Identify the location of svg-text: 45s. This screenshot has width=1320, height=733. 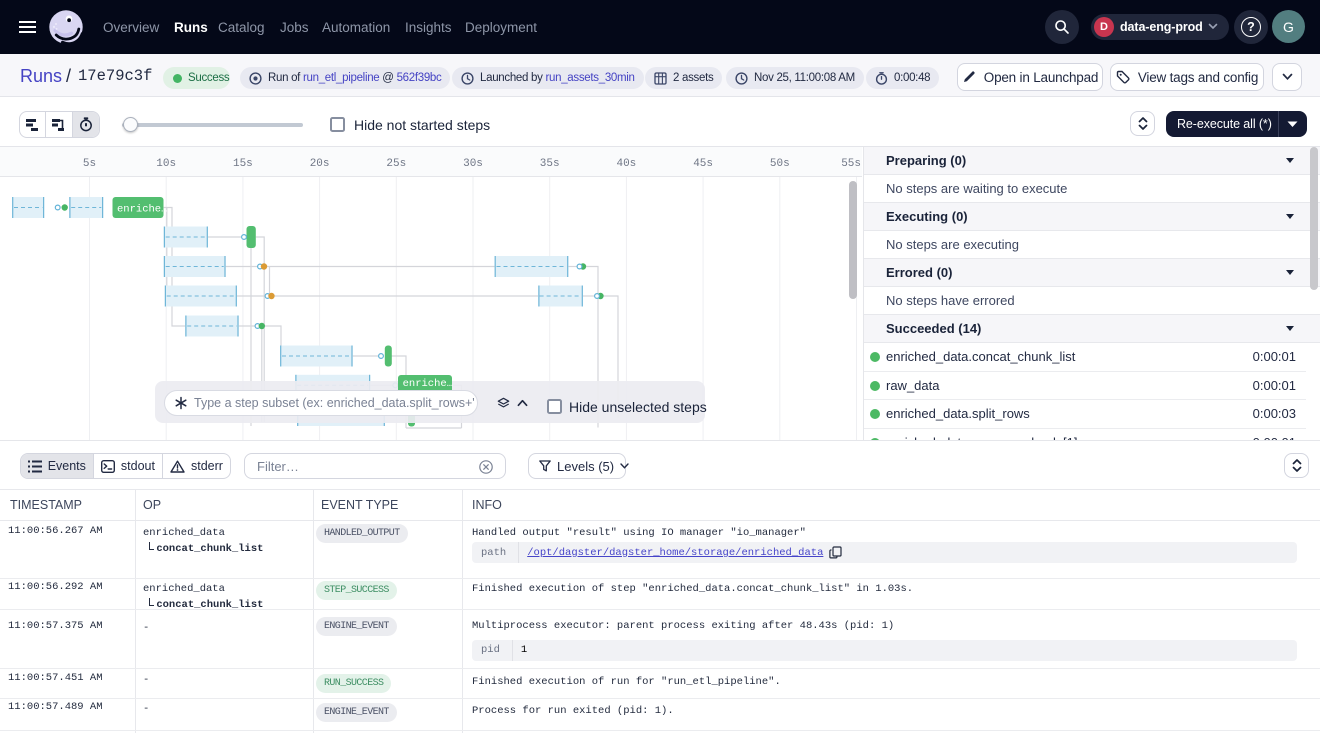
(703, 164).